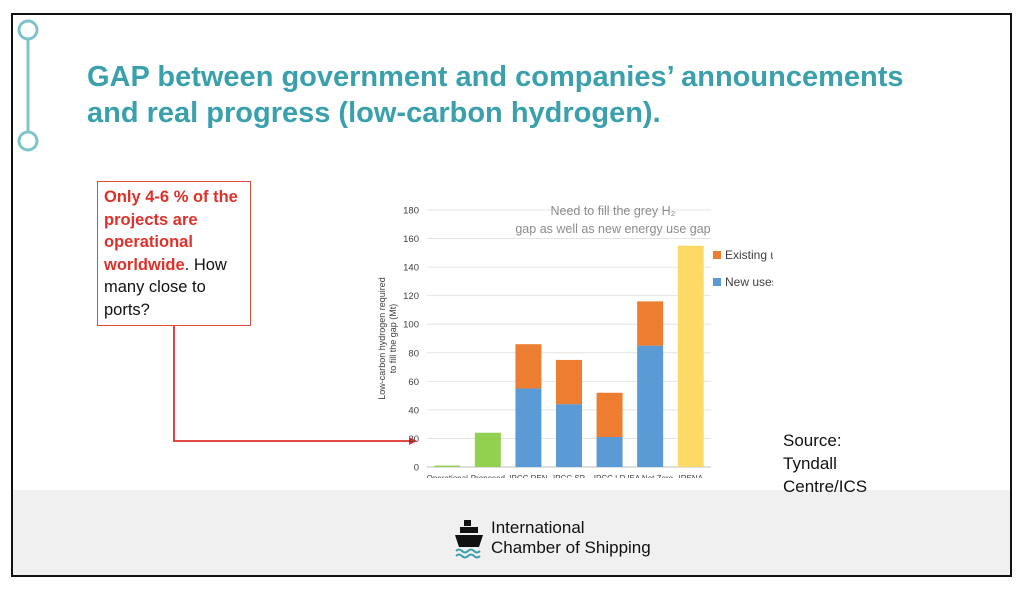 This screenshot has height=589, width=1024. What do you see at coordinates (416, 468) in the screenshot?
I see `y-tick-label: 0` at bounding box center [416, 468].